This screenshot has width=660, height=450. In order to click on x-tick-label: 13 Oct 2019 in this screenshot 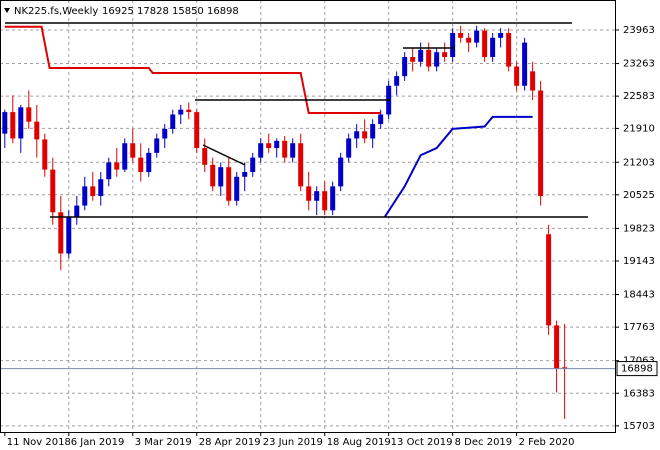, I will do `click(422, 442)`.